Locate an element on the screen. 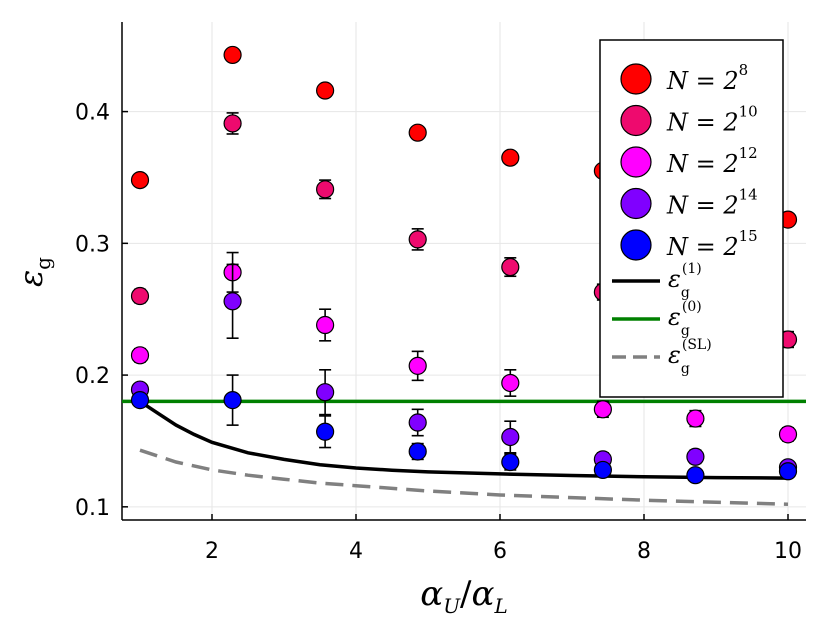 The image size is (830, 623). legend-entry-label: N = 28 is located at coordinates (707, 78).